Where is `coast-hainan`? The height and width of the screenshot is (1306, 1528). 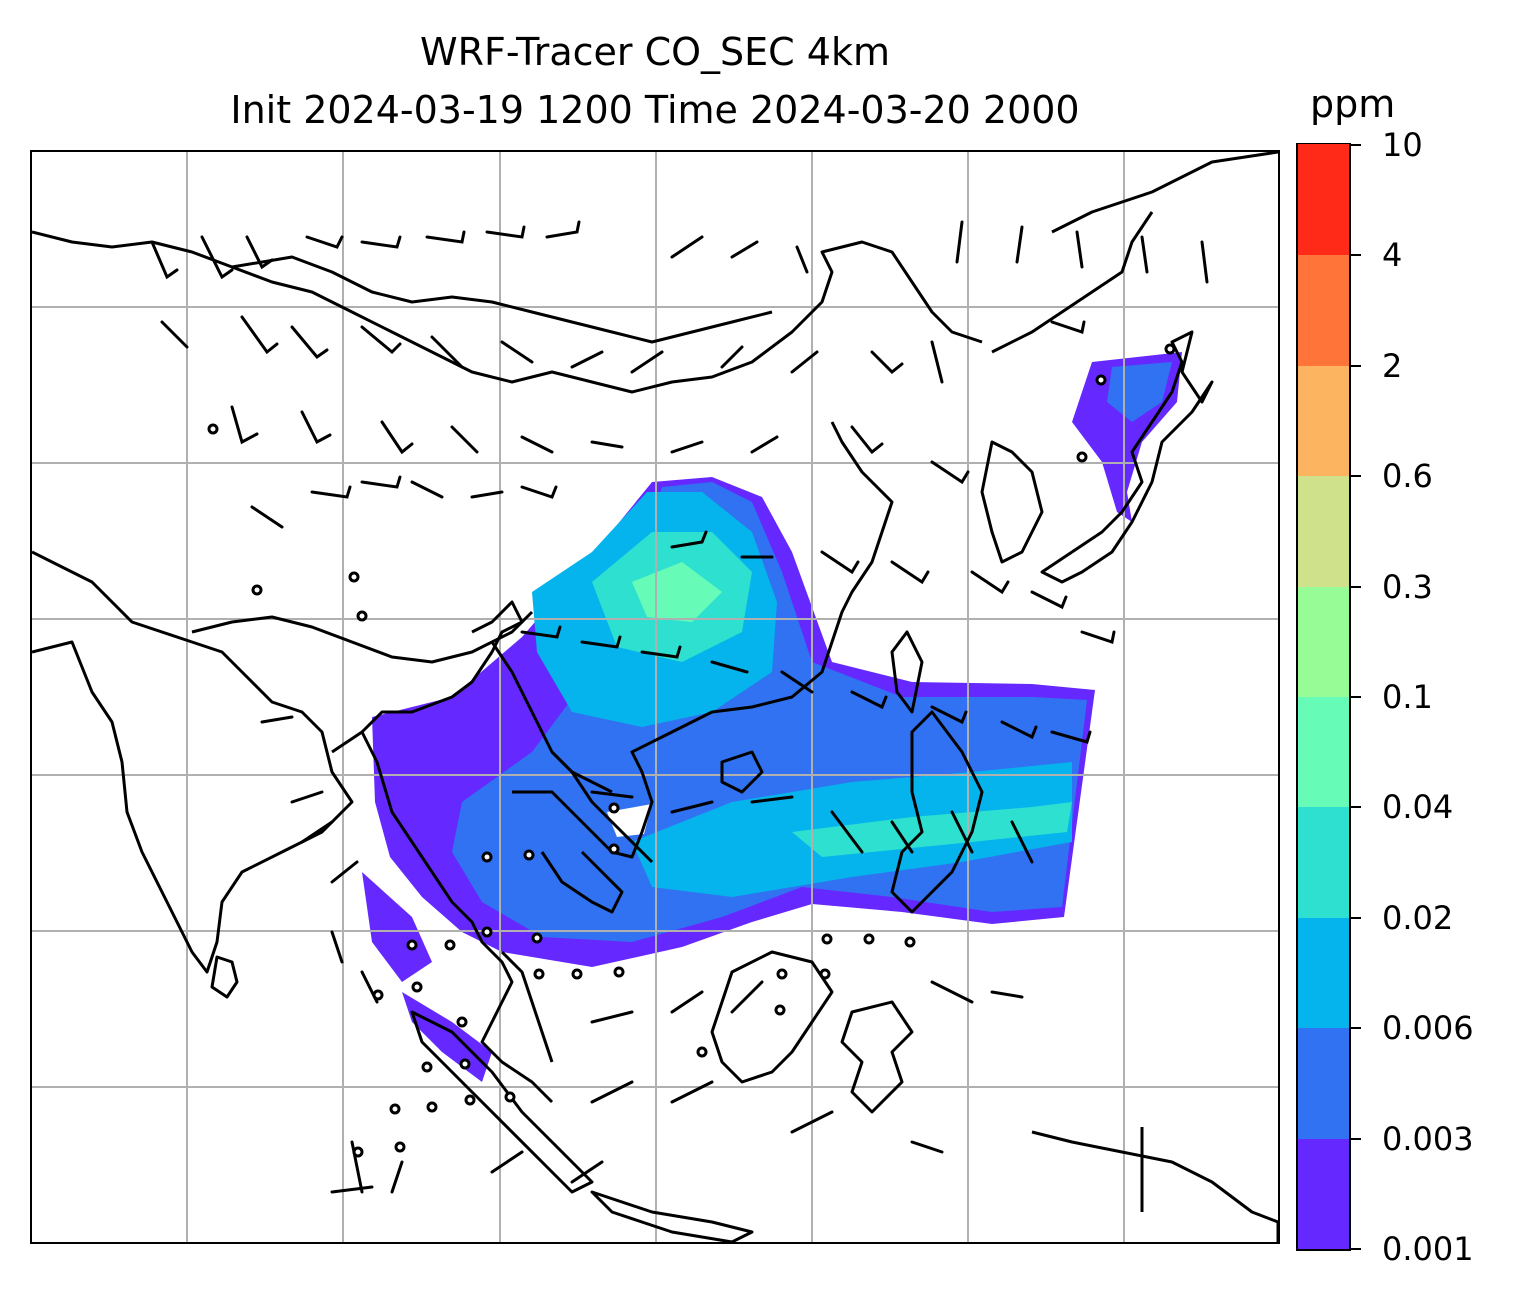 coast-hainan is located at coordinates (742, 772).